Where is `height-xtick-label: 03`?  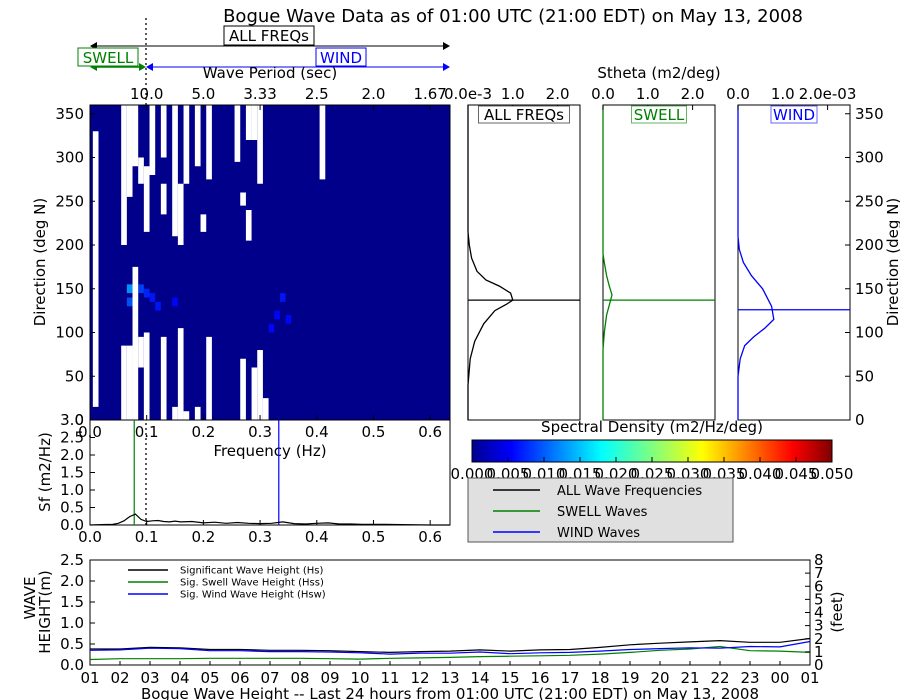
height-xtick-label: 03 is located at coordinates (149, 678).